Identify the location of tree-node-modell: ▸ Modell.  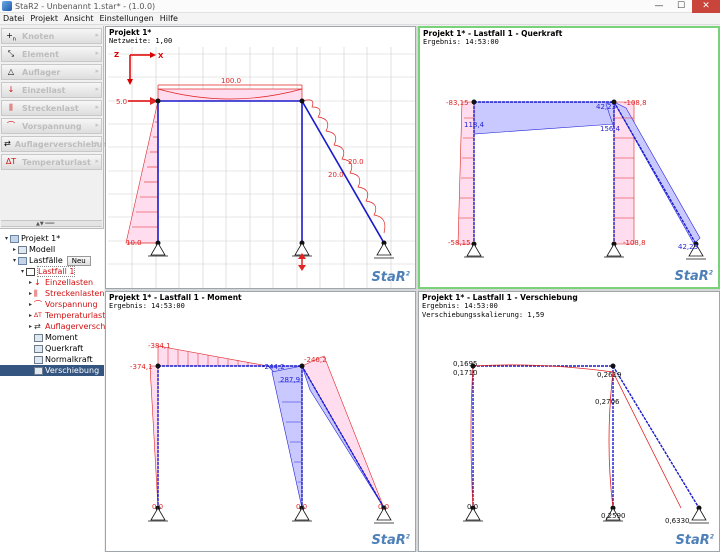
(33, 249).